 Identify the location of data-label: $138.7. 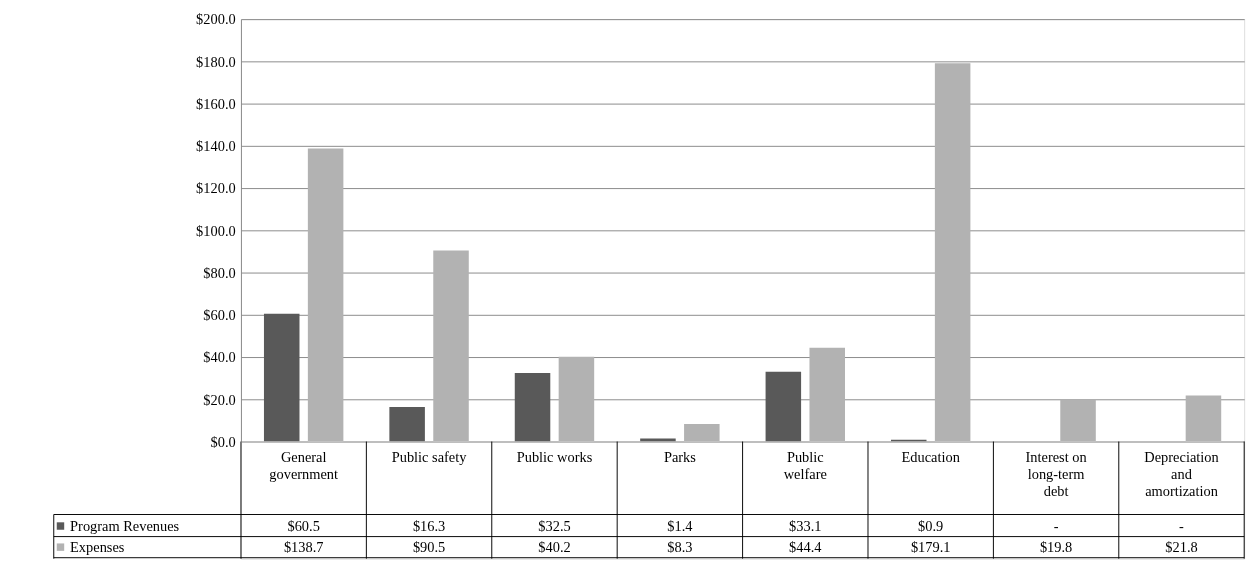
(303, 546).